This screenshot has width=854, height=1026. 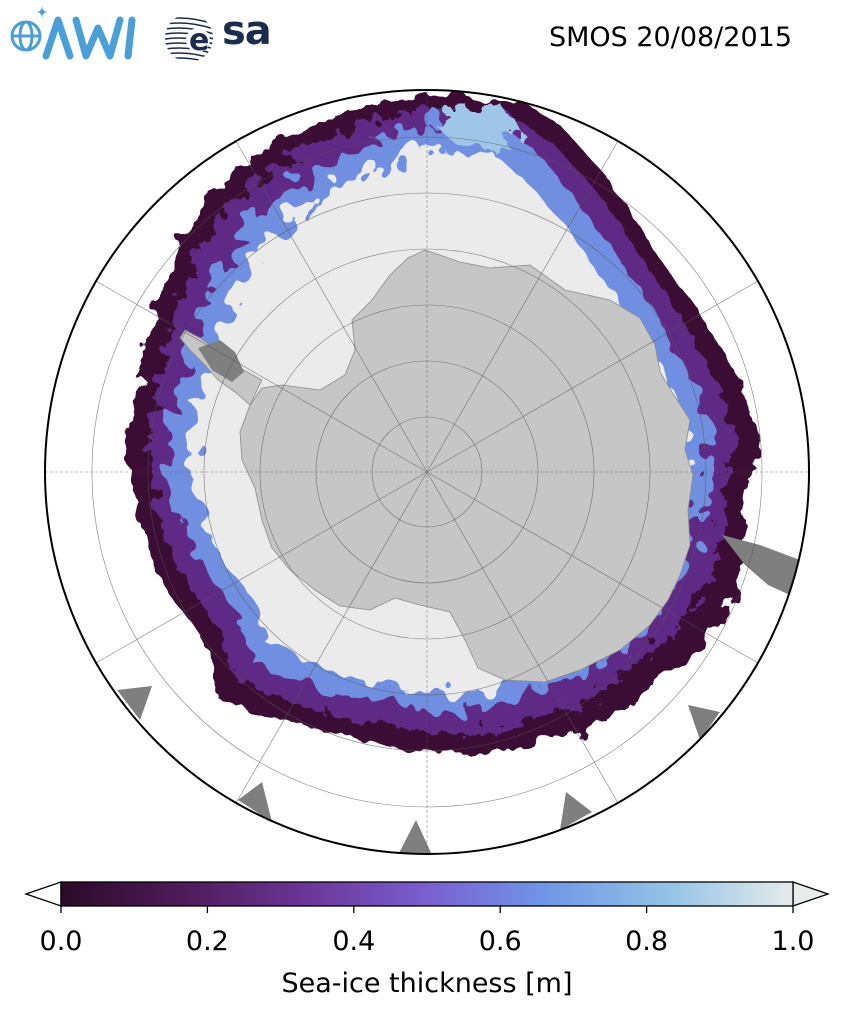 What do you see at coordinates (42, 12) in the screenshot?
I see `awi-star-icon` at bounding box center [42, 12].